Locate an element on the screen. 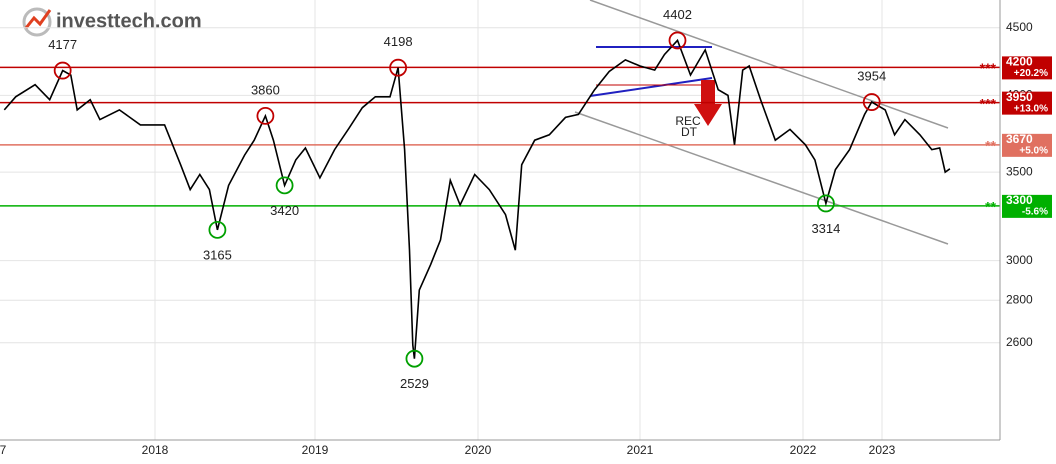 The width and height of the screenshot is (1056, 464). annotation-label: 3954 is located at coordinates (871, 75).